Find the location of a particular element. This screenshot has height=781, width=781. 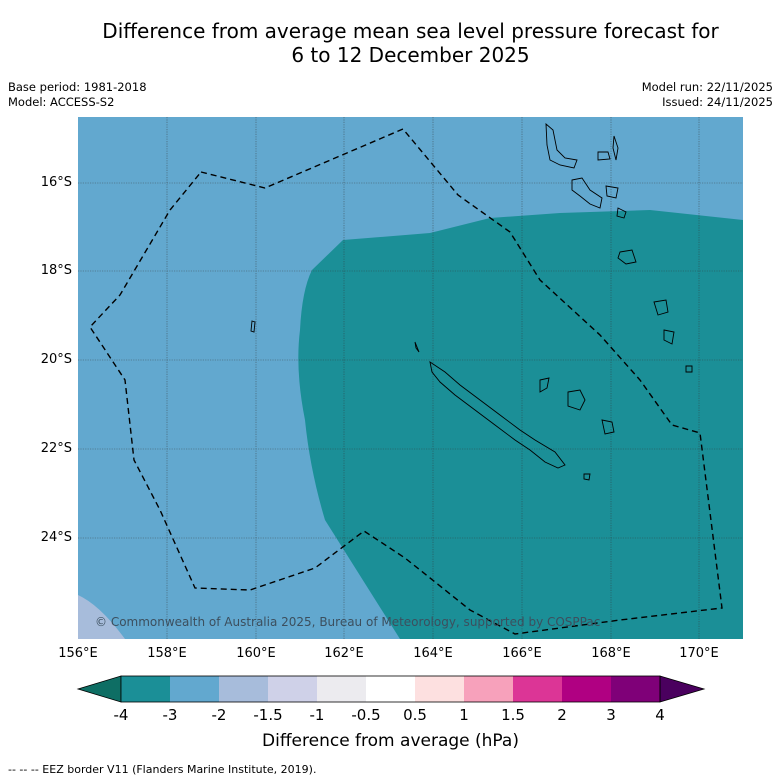

lon-label-166e: 166°E is located at coordinates (522, 653).